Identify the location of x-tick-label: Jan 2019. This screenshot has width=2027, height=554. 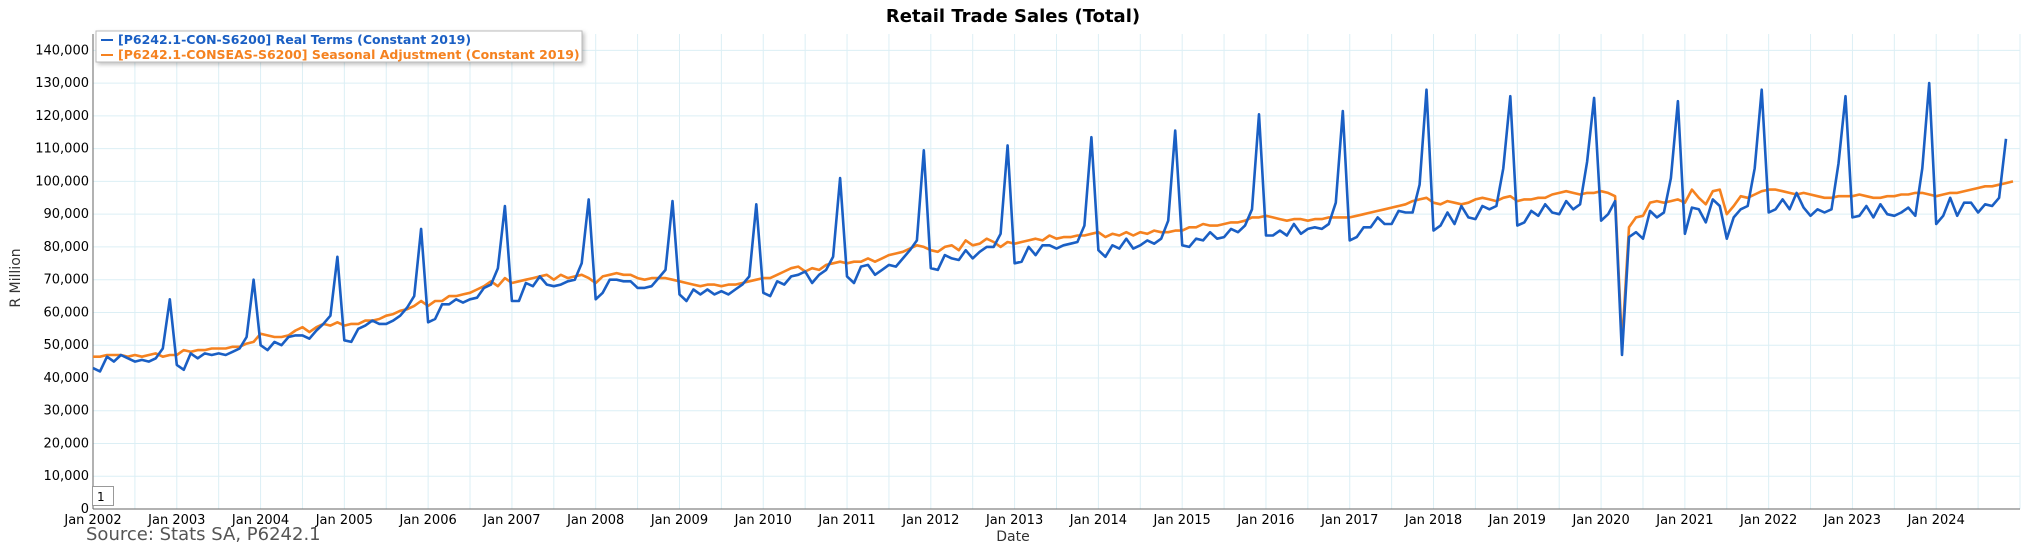
(1517, 520).